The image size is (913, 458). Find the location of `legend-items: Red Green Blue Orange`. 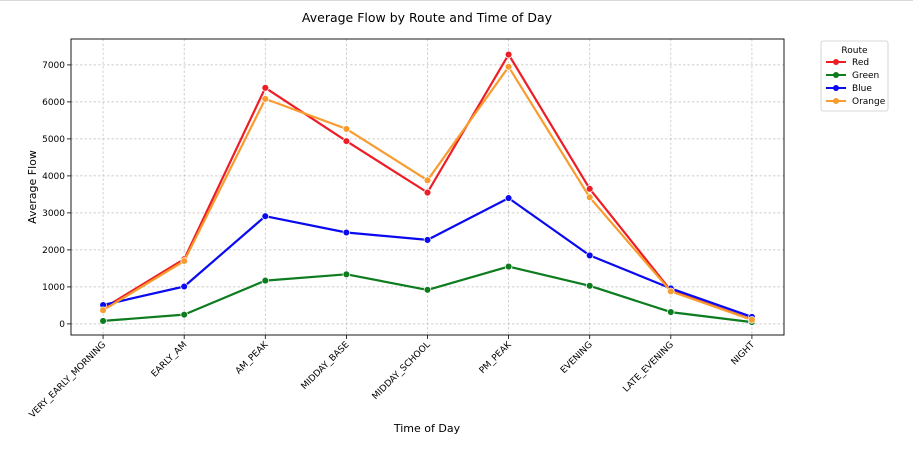

legend-items: Red Green Blue Orange is located at coordinates (856, 82).